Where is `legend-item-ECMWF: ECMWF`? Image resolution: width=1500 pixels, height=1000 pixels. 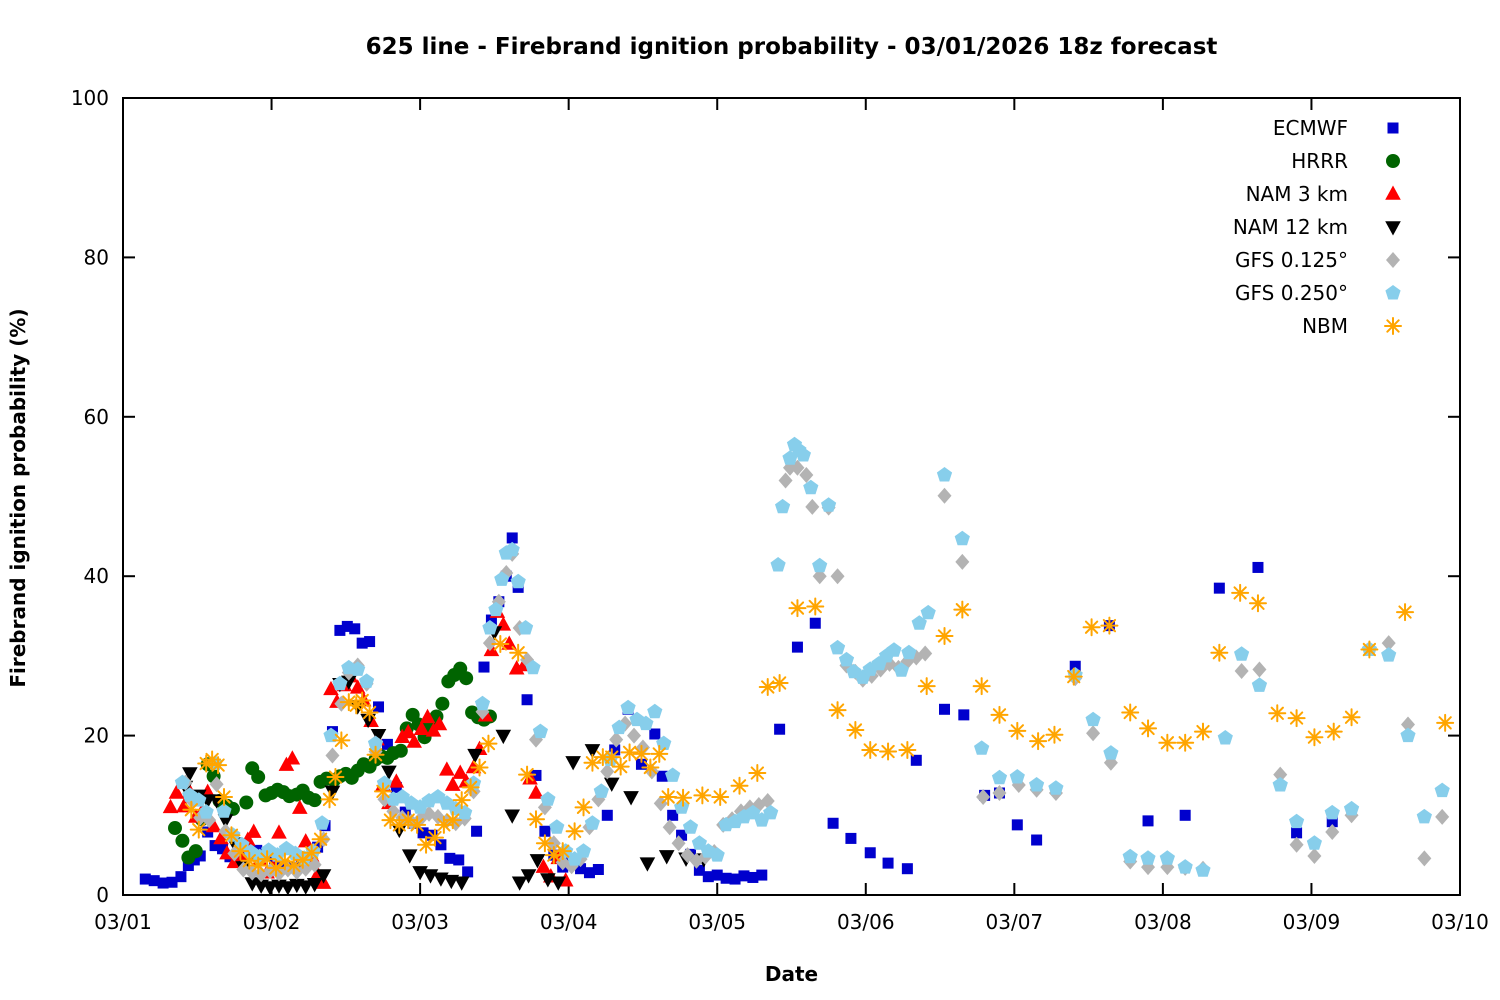
legend-item-ECMWF: ECMWF is located at coordinates (1336, 128).